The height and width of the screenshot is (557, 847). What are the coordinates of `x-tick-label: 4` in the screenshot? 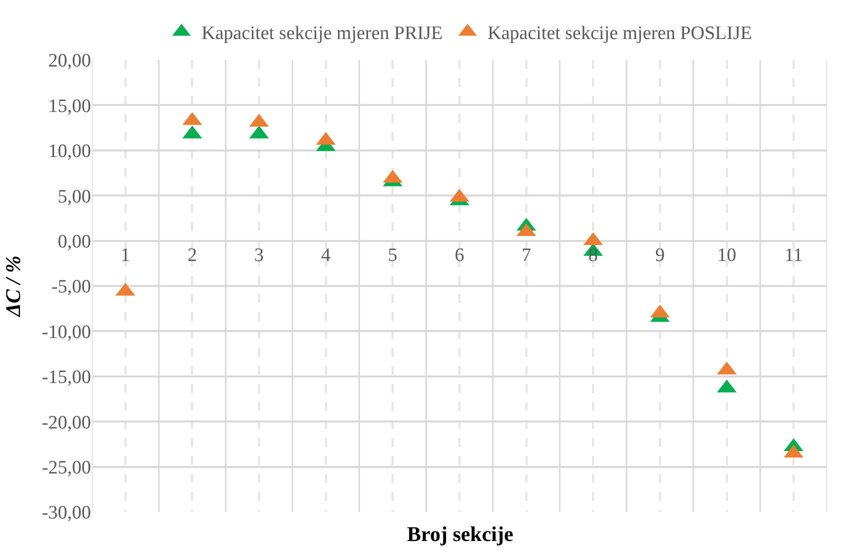 It's located at (326, 255).